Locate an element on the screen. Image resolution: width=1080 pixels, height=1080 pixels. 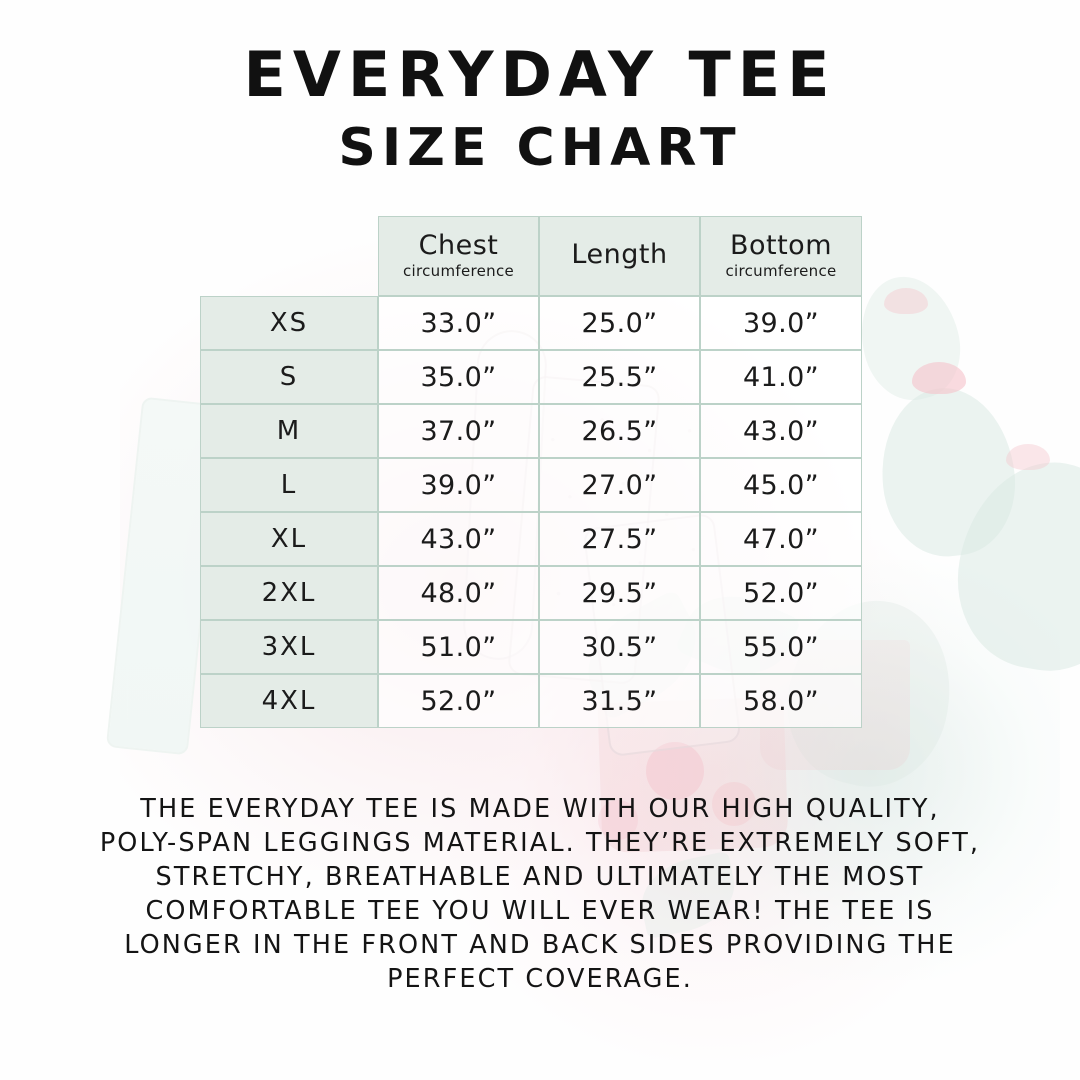
page-title: EVERYDAY TEE SIZE CHART is located at coordinates (540, 108).